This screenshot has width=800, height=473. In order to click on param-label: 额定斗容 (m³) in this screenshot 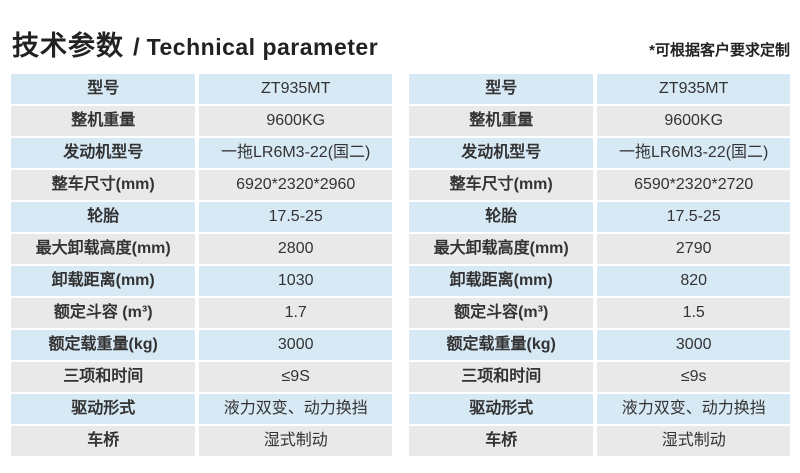, I will do `click(103, 313)`.